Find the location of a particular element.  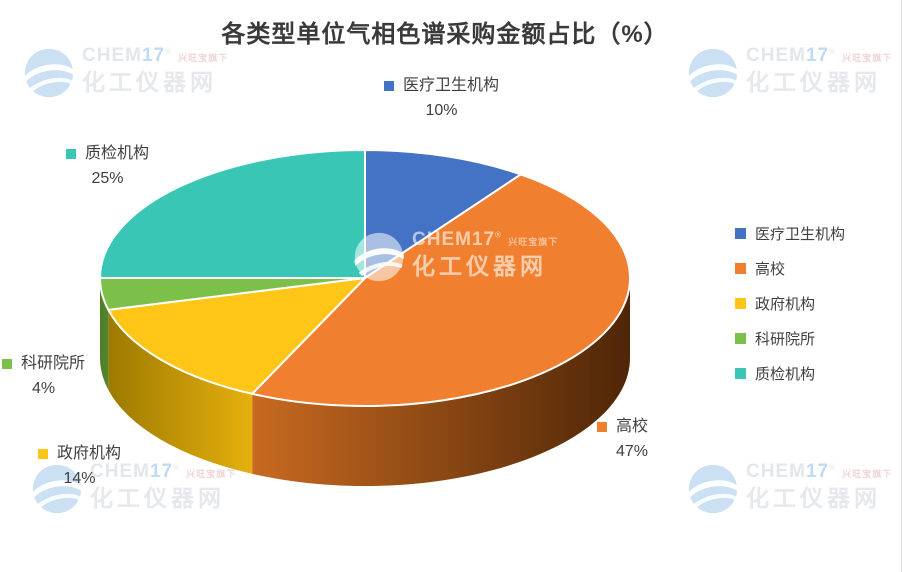

legend-label: 医疗卫生机构 is located at coordinates (800, 234).